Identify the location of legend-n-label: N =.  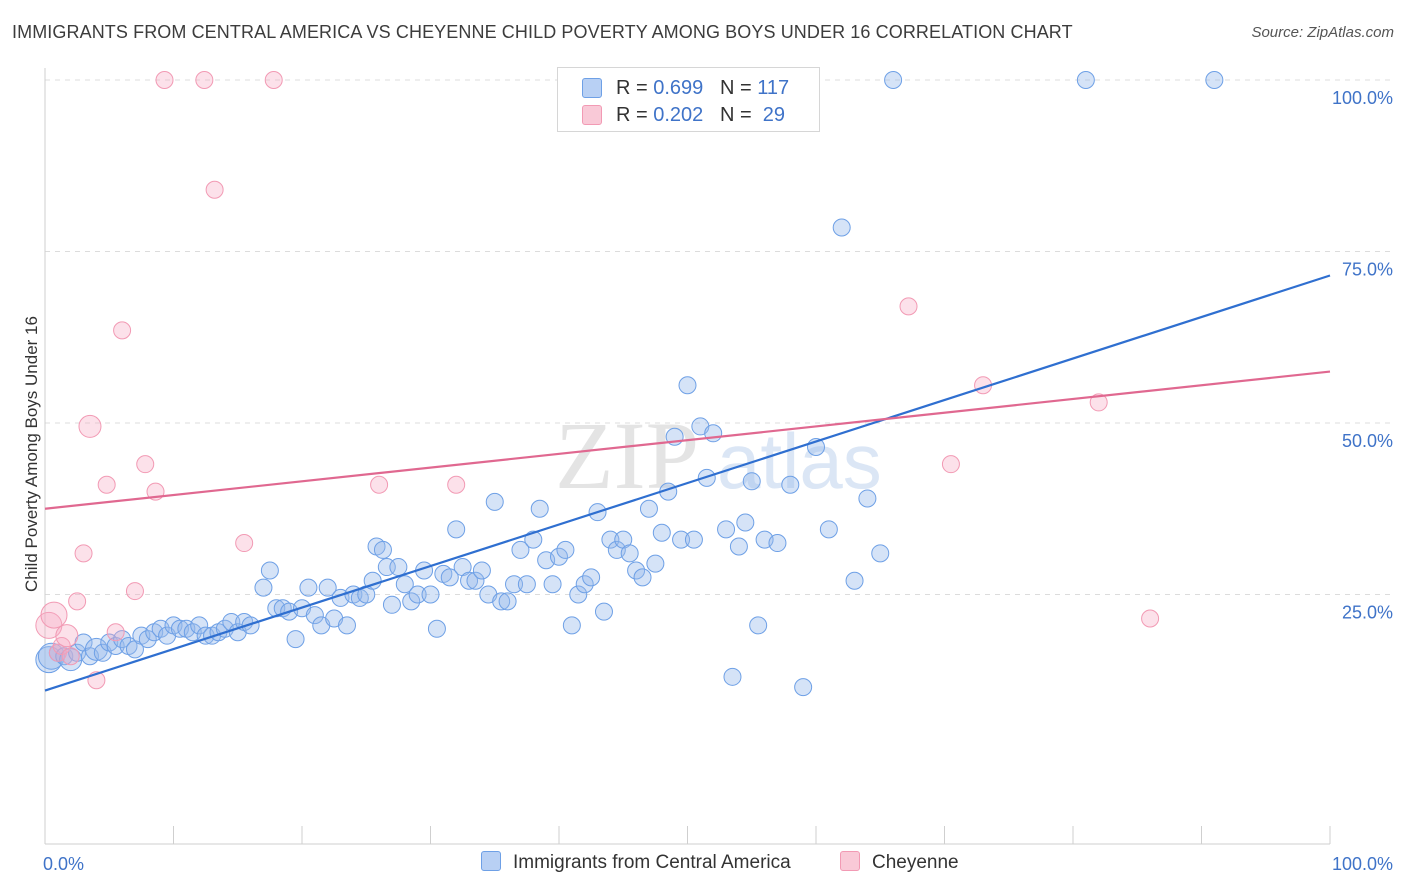
(735, 88).